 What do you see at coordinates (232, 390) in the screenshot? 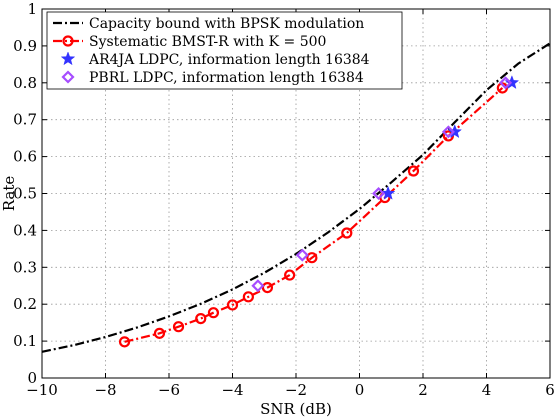
I see `x-tick-label: −4` at bounding box center [232, 390].